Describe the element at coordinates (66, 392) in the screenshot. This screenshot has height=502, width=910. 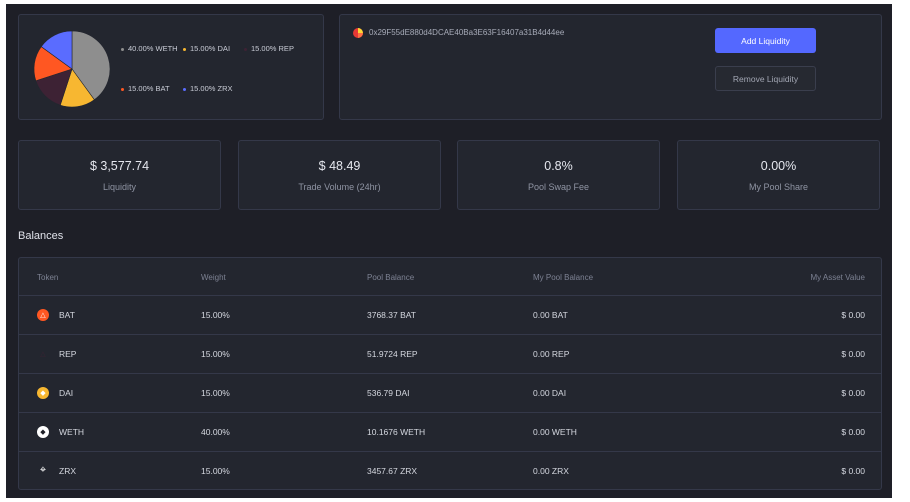
I see `token-symbol: DAI` at that location.